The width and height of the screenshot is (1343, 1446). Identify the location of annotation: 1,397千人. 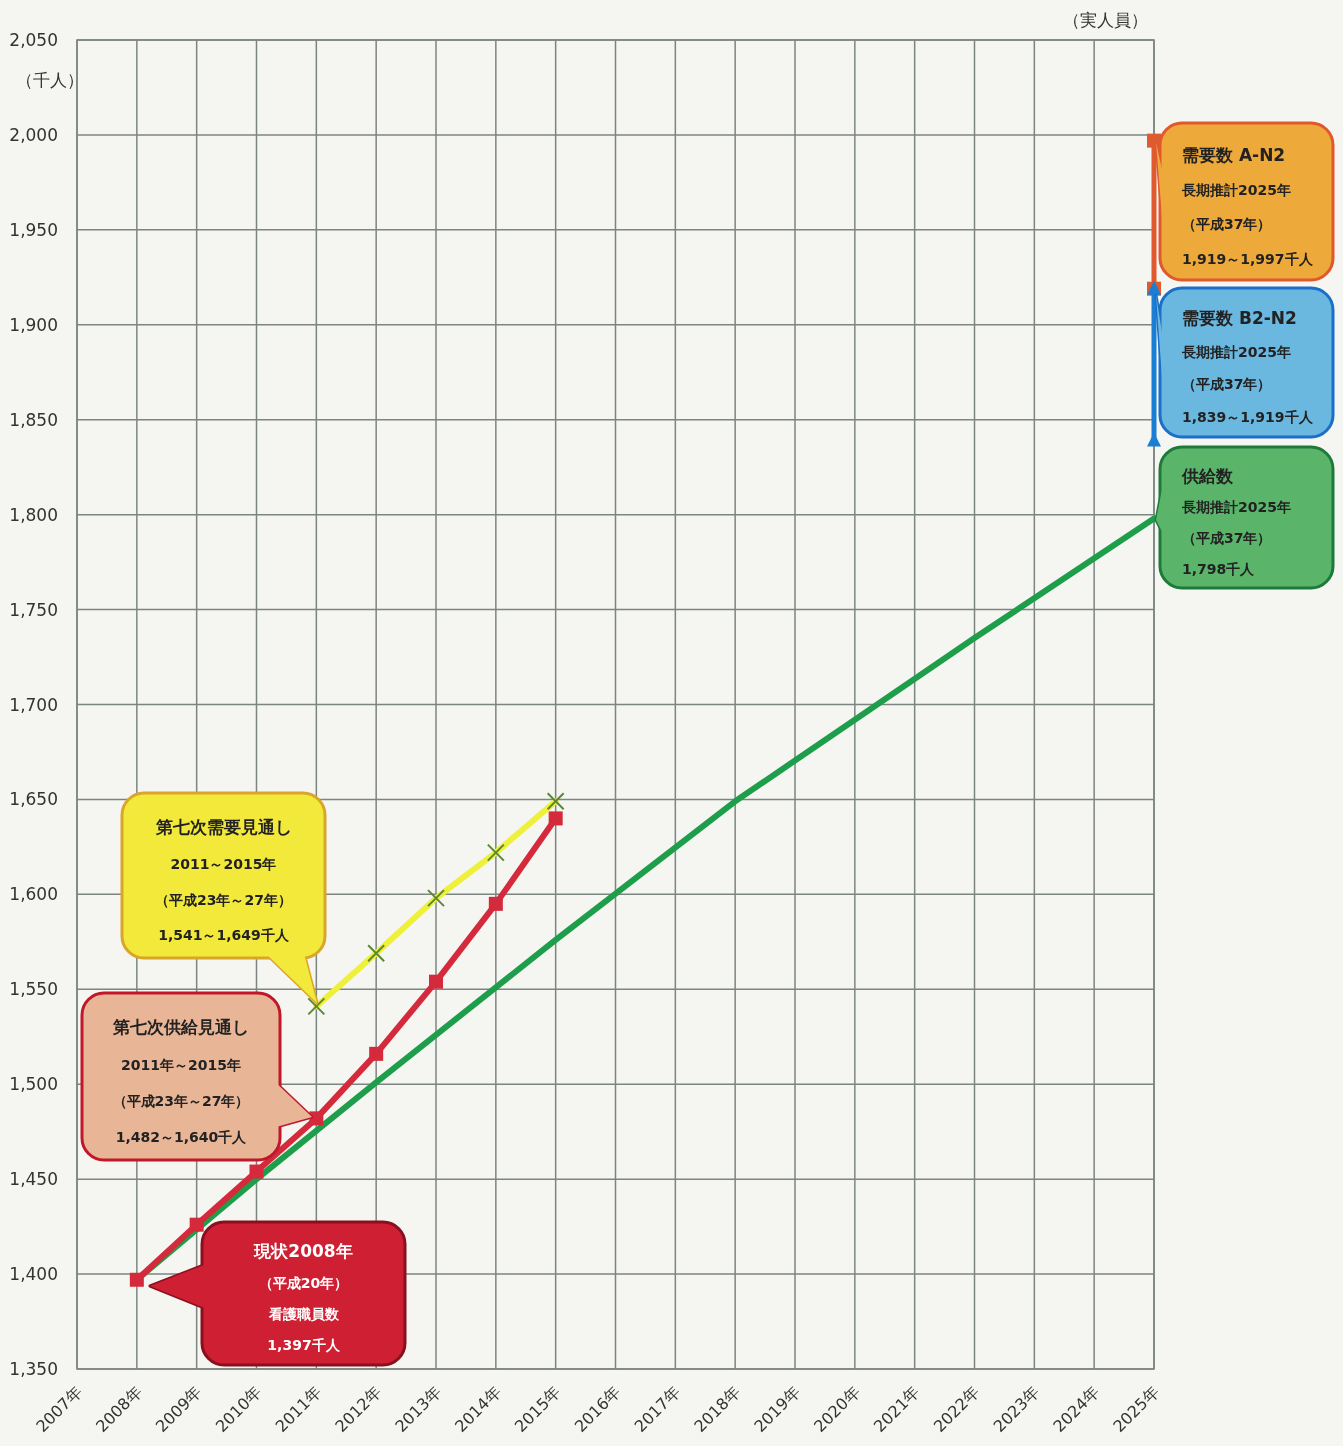
(304, 1345).